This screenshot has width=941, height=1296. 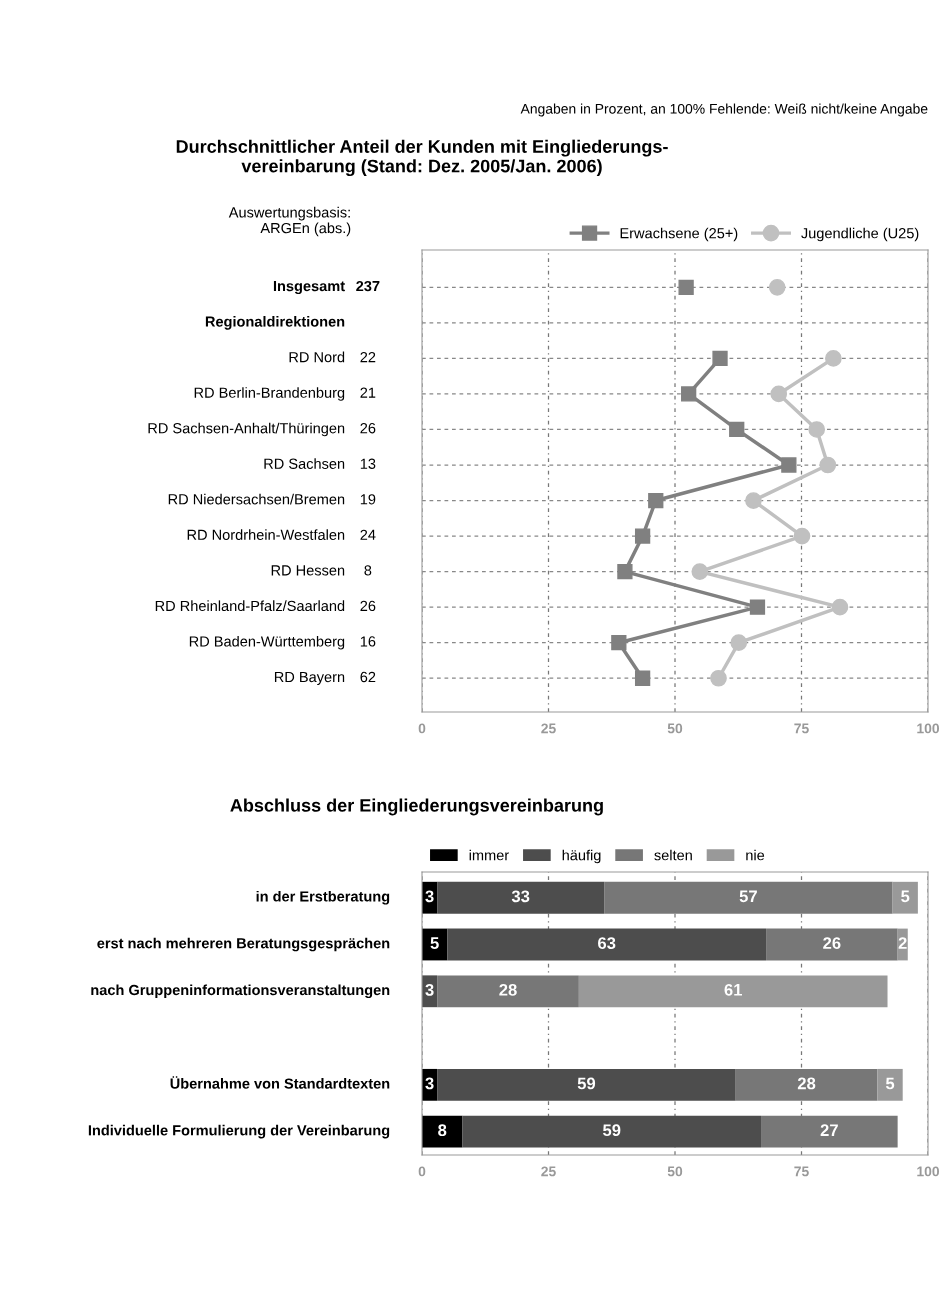 I want to click on data-label: 61, so click(x=733, y=989).